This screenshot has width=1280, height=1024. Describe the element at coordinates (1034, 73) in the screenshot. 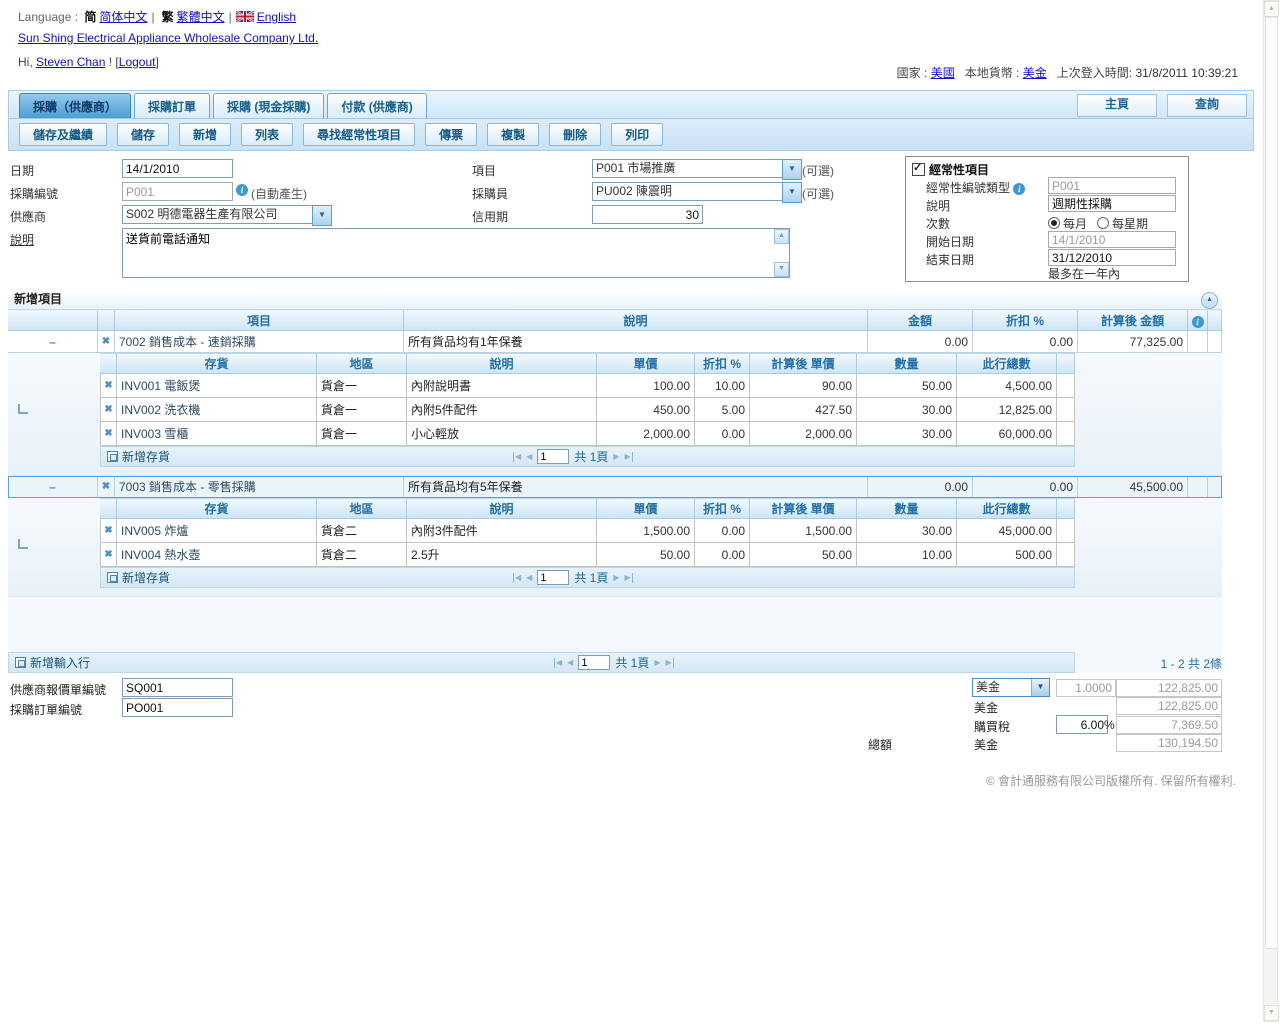

I see `local-currency-link: 美金` at that location.